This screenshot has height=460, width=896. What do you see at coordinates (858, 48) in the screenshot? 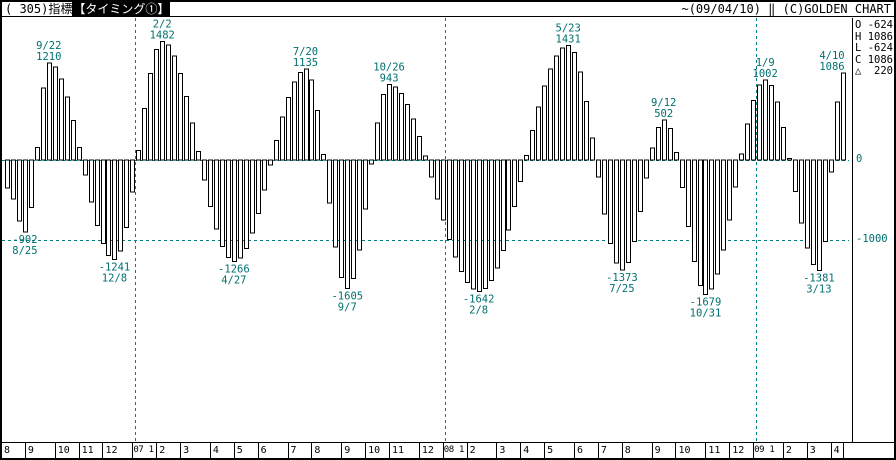
I see `legend-key: L` at bounding box center [858, 48].